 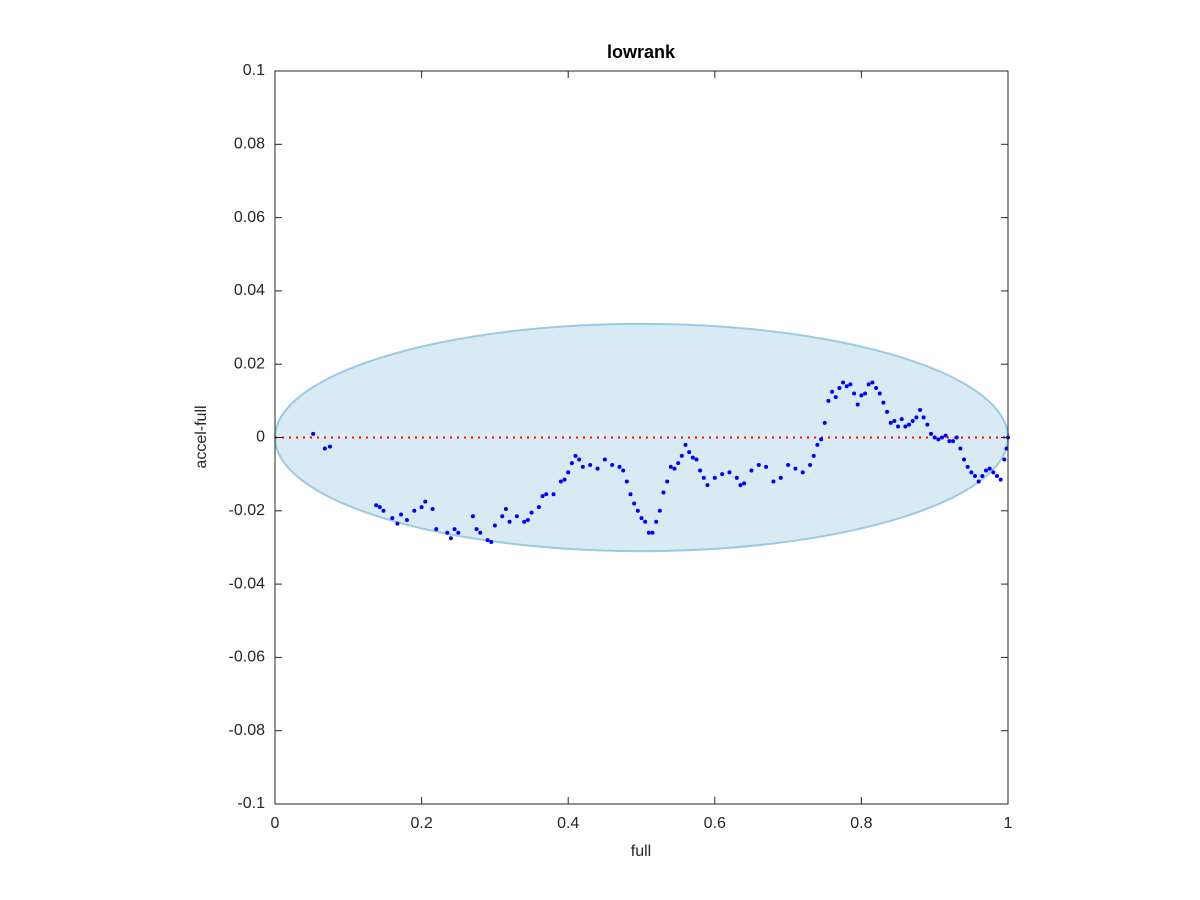 I want to click on x-axis-label: full, so click(x=641, y=851).